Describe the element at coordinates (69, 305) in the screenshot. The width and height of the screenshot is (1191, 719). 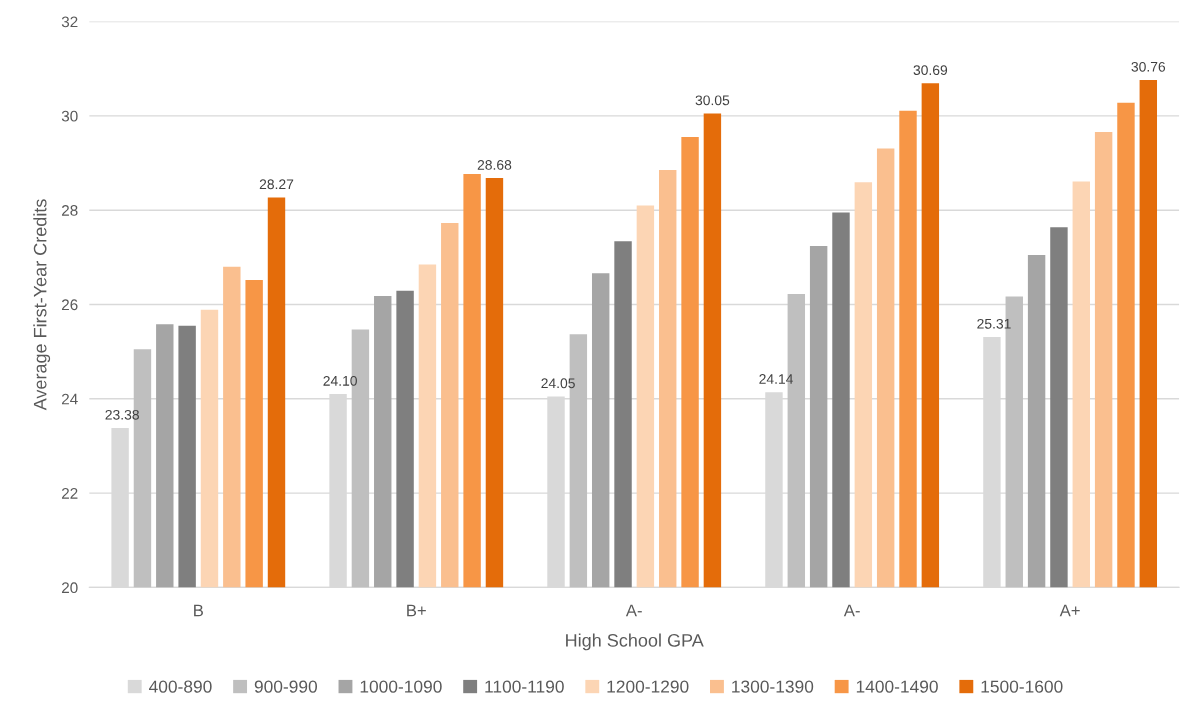
I see `y-tick-label: 26` at that location.